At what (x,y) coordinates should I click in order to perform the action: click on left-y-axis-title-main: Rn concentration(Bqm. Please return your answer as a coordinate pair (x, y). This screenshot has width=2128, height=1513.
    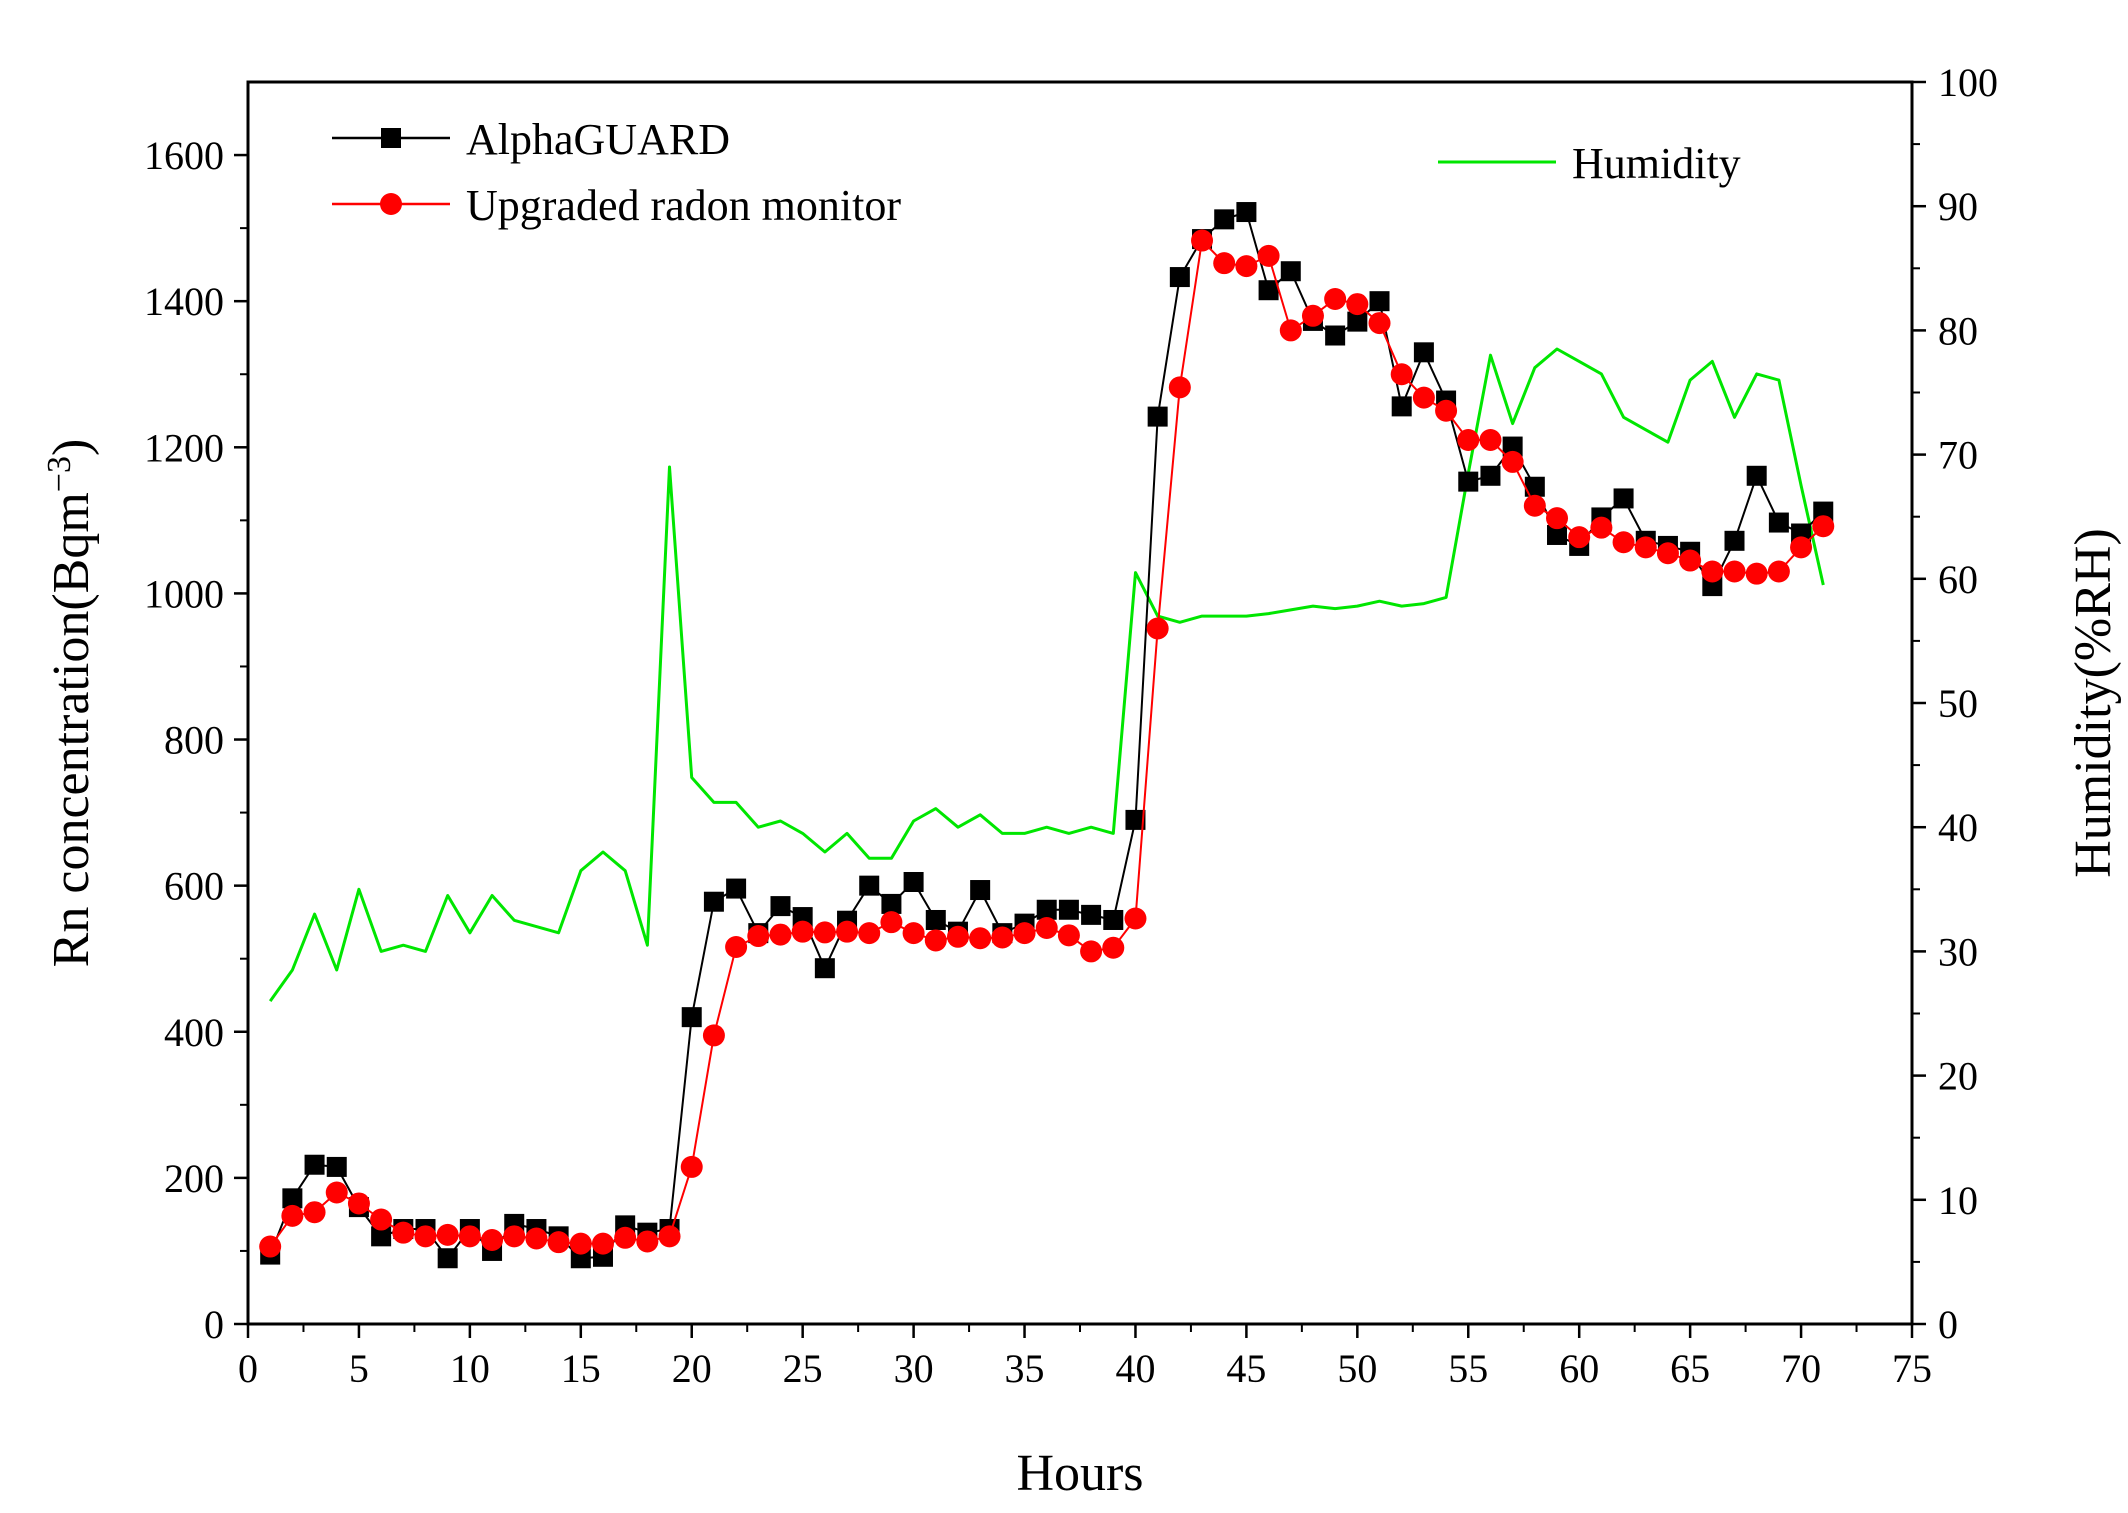
    Looking at the image, I should click on (71, 729).